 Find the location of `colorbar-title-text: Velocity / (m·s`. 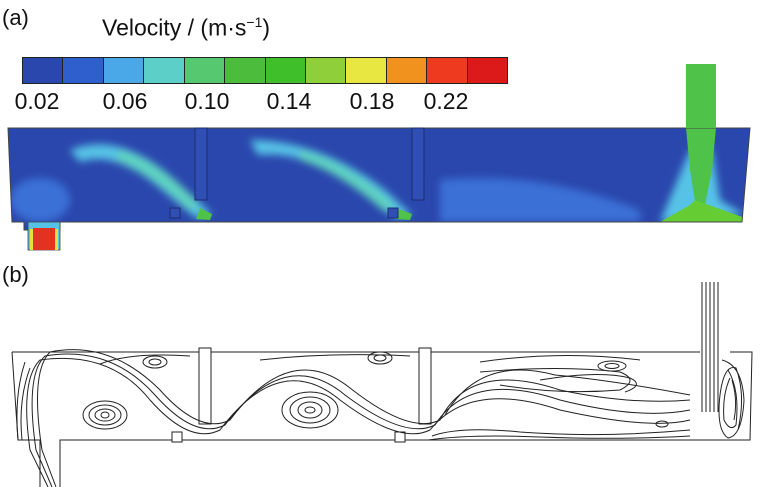

colorbar-title-text: Velocity / (m·s is located at coordinates (174, 27).